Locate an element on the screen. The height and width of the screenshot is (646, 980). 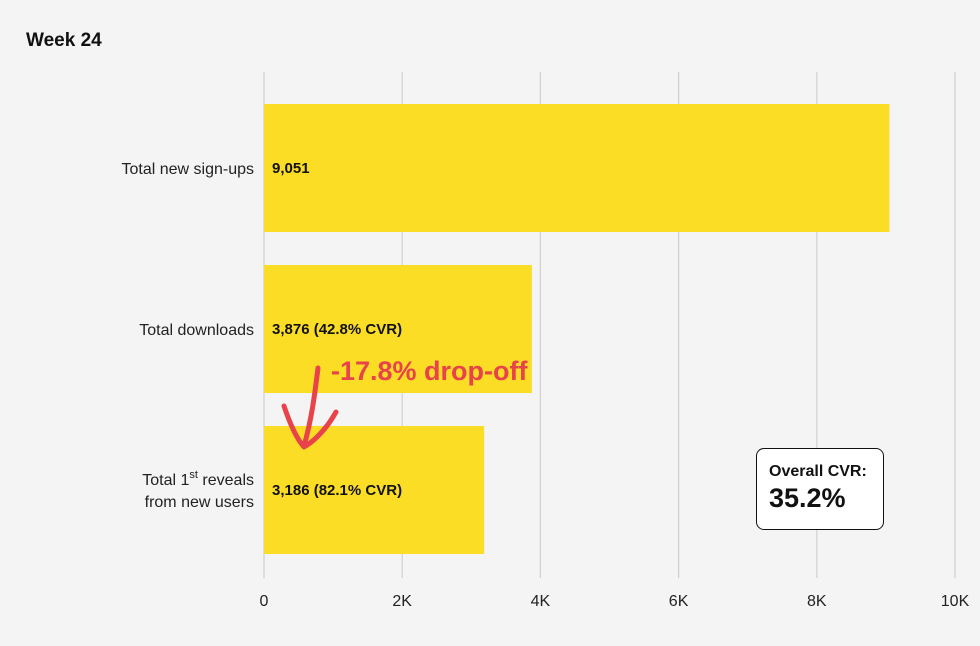
drop-off-annotation: -17.8% drop-off is located at coordinates (405, 403).